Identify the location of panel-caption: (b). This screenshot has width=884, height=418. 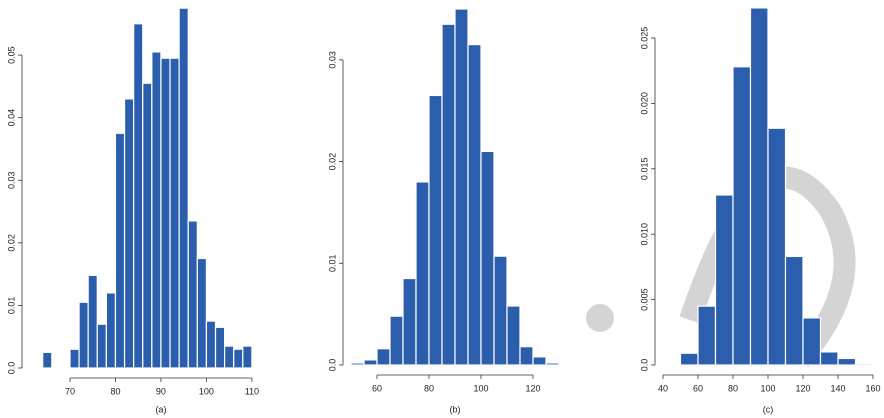
(455, 409).